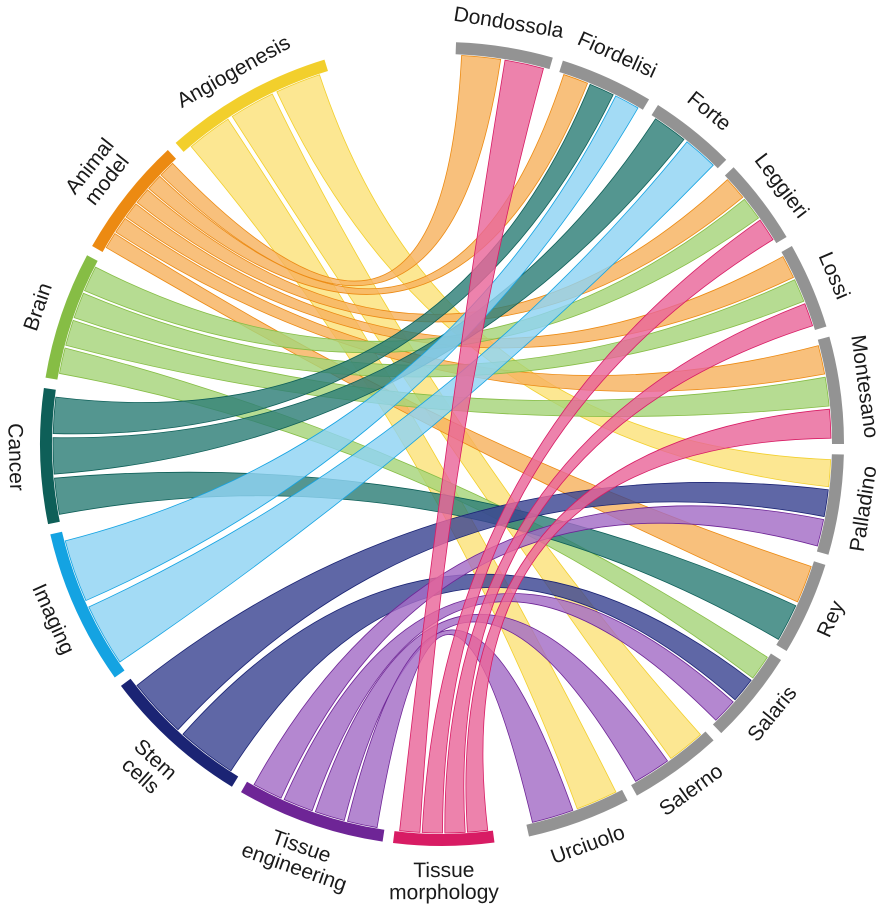 This screenshot has height=908, width=885. Describe the element at coordinates (504, 56) in the screenshot. I see `arc-dondossola` at that location.